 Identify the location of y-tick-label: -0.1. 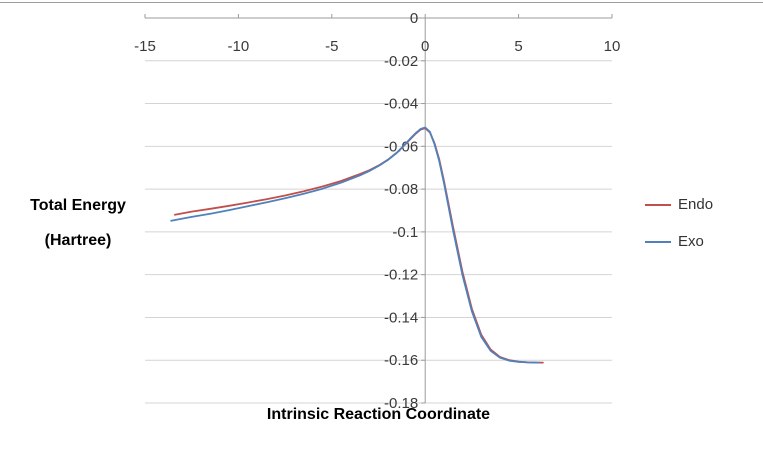
(405, 232).